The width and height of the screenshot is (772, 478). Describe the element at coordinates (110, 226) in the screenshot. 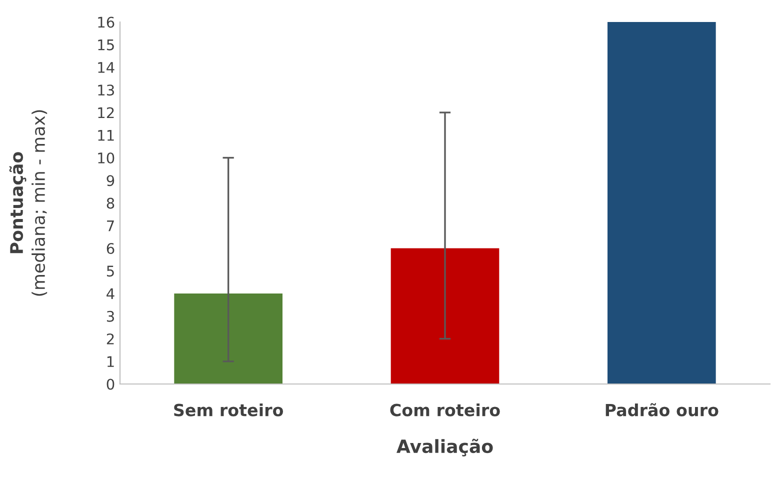

I see `y-tick-label: 7` at that location.